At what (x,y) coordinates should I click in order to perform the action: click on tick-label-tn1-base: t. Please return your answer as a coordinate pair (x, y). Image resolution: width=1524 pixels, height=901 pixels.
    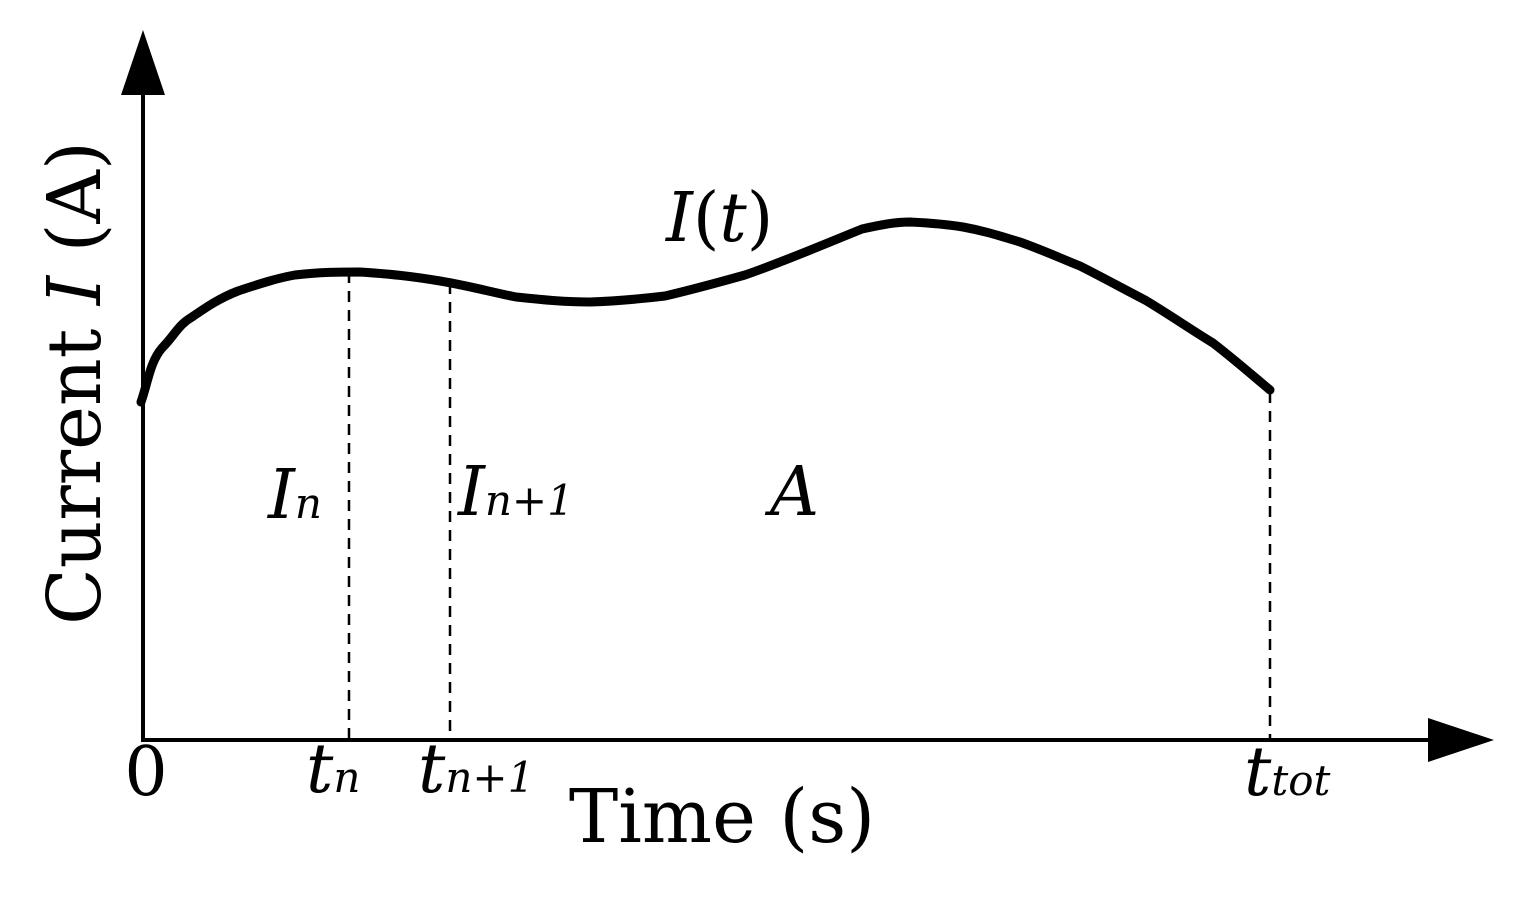
    Looking at the image, I should click on (432, 769).